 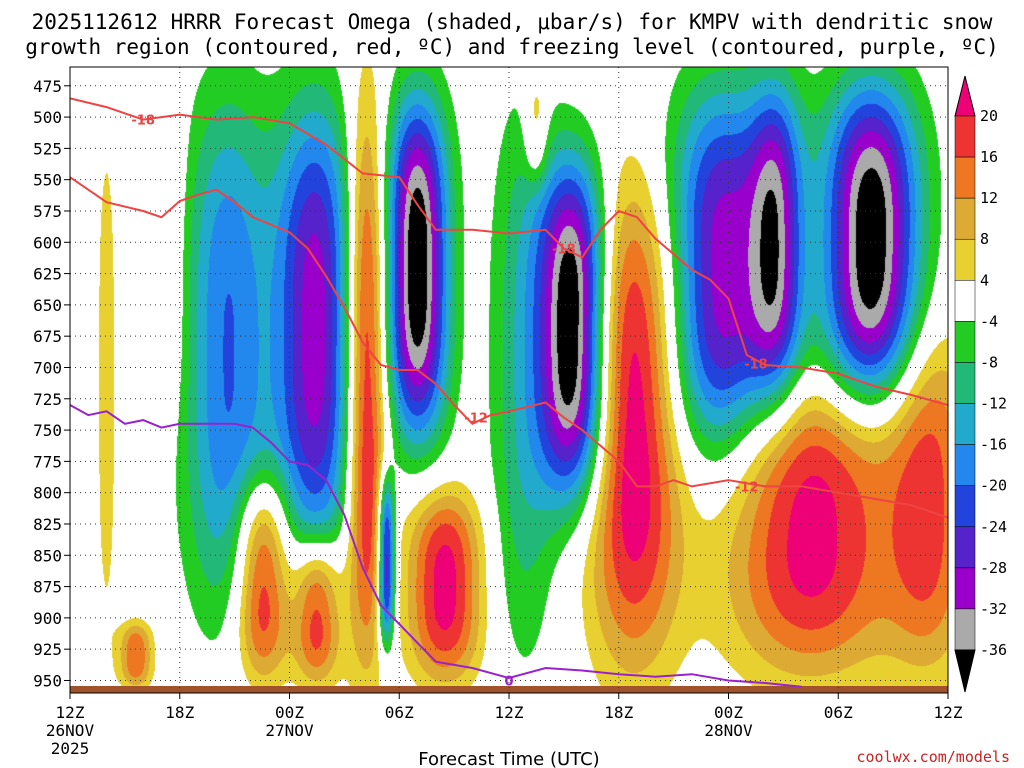 What do you see at coordinates (980, 384) in the screenshot?
I see `colorbar: 20 16 12 8 4 -4 -8 -12 -16 -20 -24 -28 -32 -36` at bounding box center [980, 384].